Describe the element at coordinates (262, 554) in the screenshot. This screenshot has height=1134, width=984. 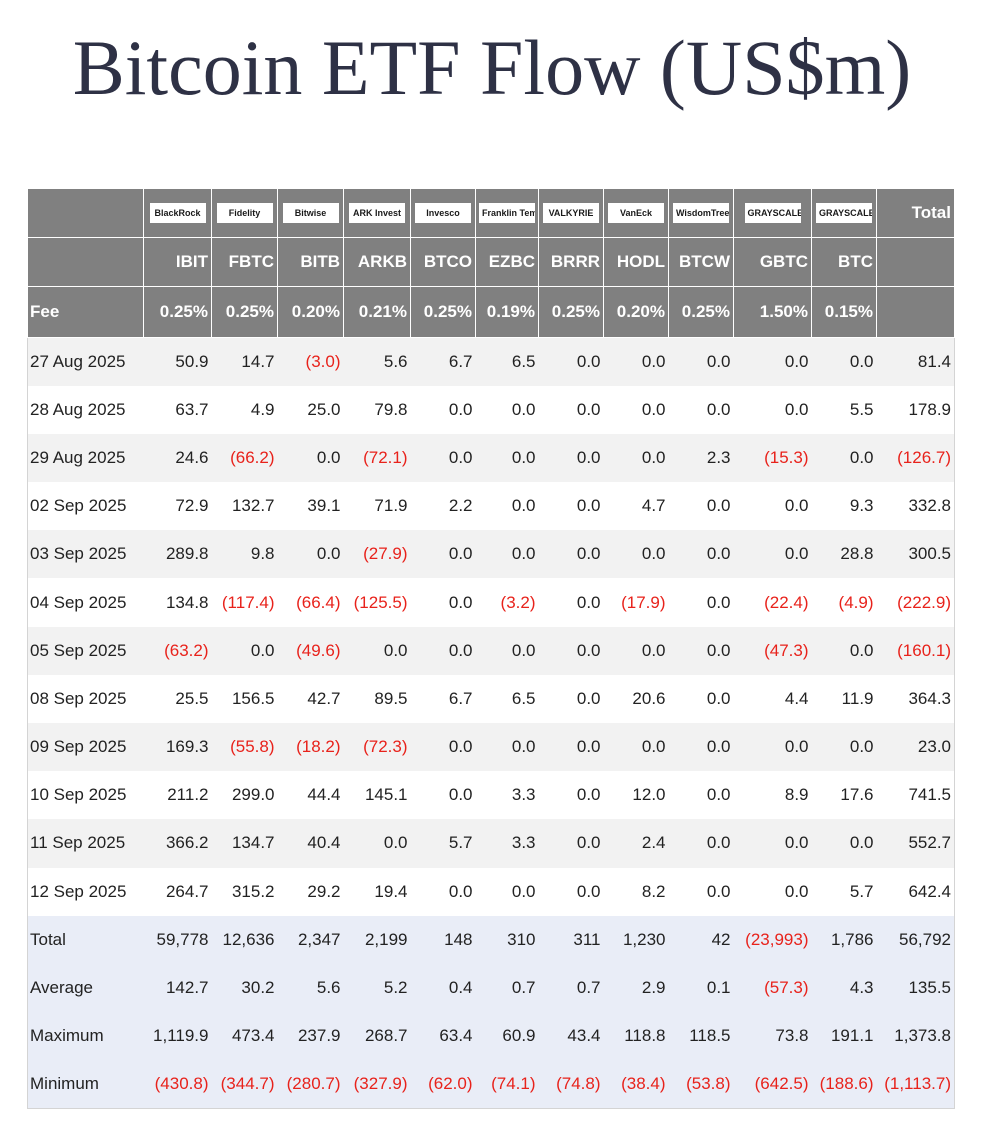
I see `cell: 9.8` at that location.